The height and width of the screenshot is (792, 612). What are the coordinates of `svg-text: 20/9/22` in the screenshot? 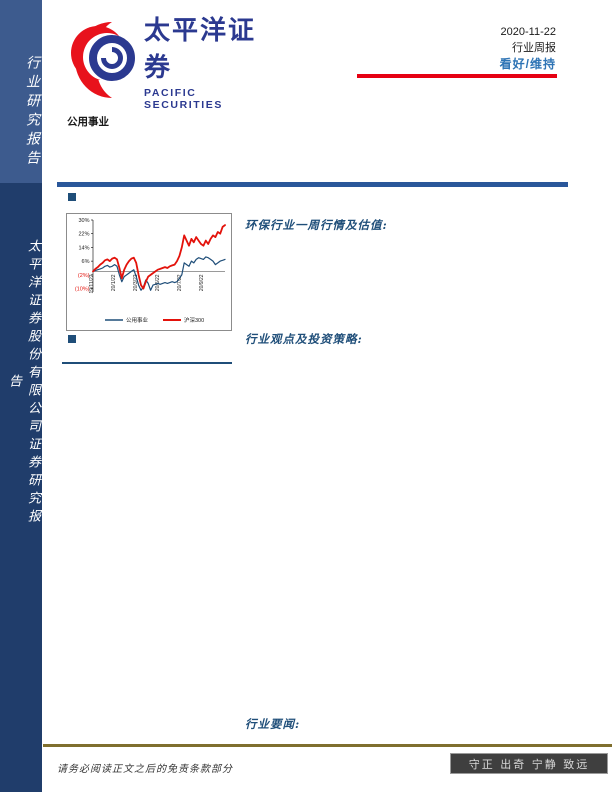 It's located at (202, 282).